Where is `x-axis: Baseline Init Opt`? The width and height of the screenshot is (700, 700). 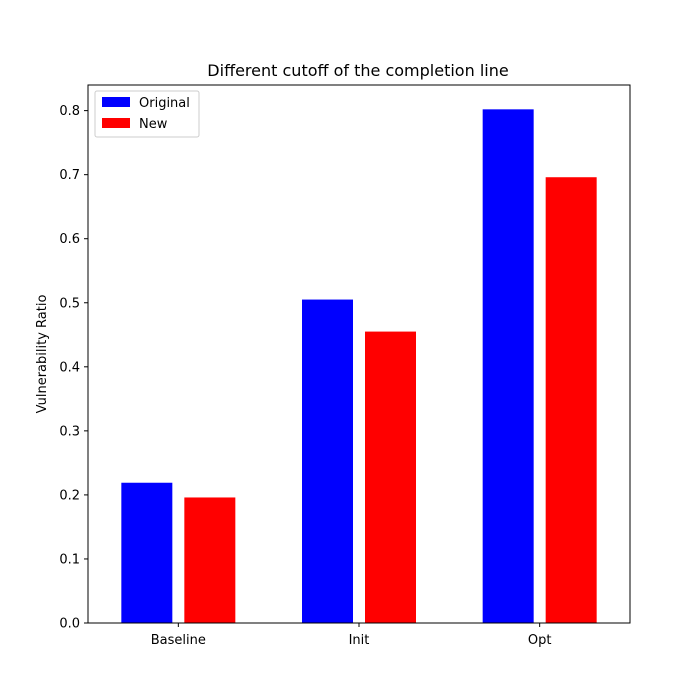
x-axis: Baseline Init Opt is located at coordinates (351, 635).